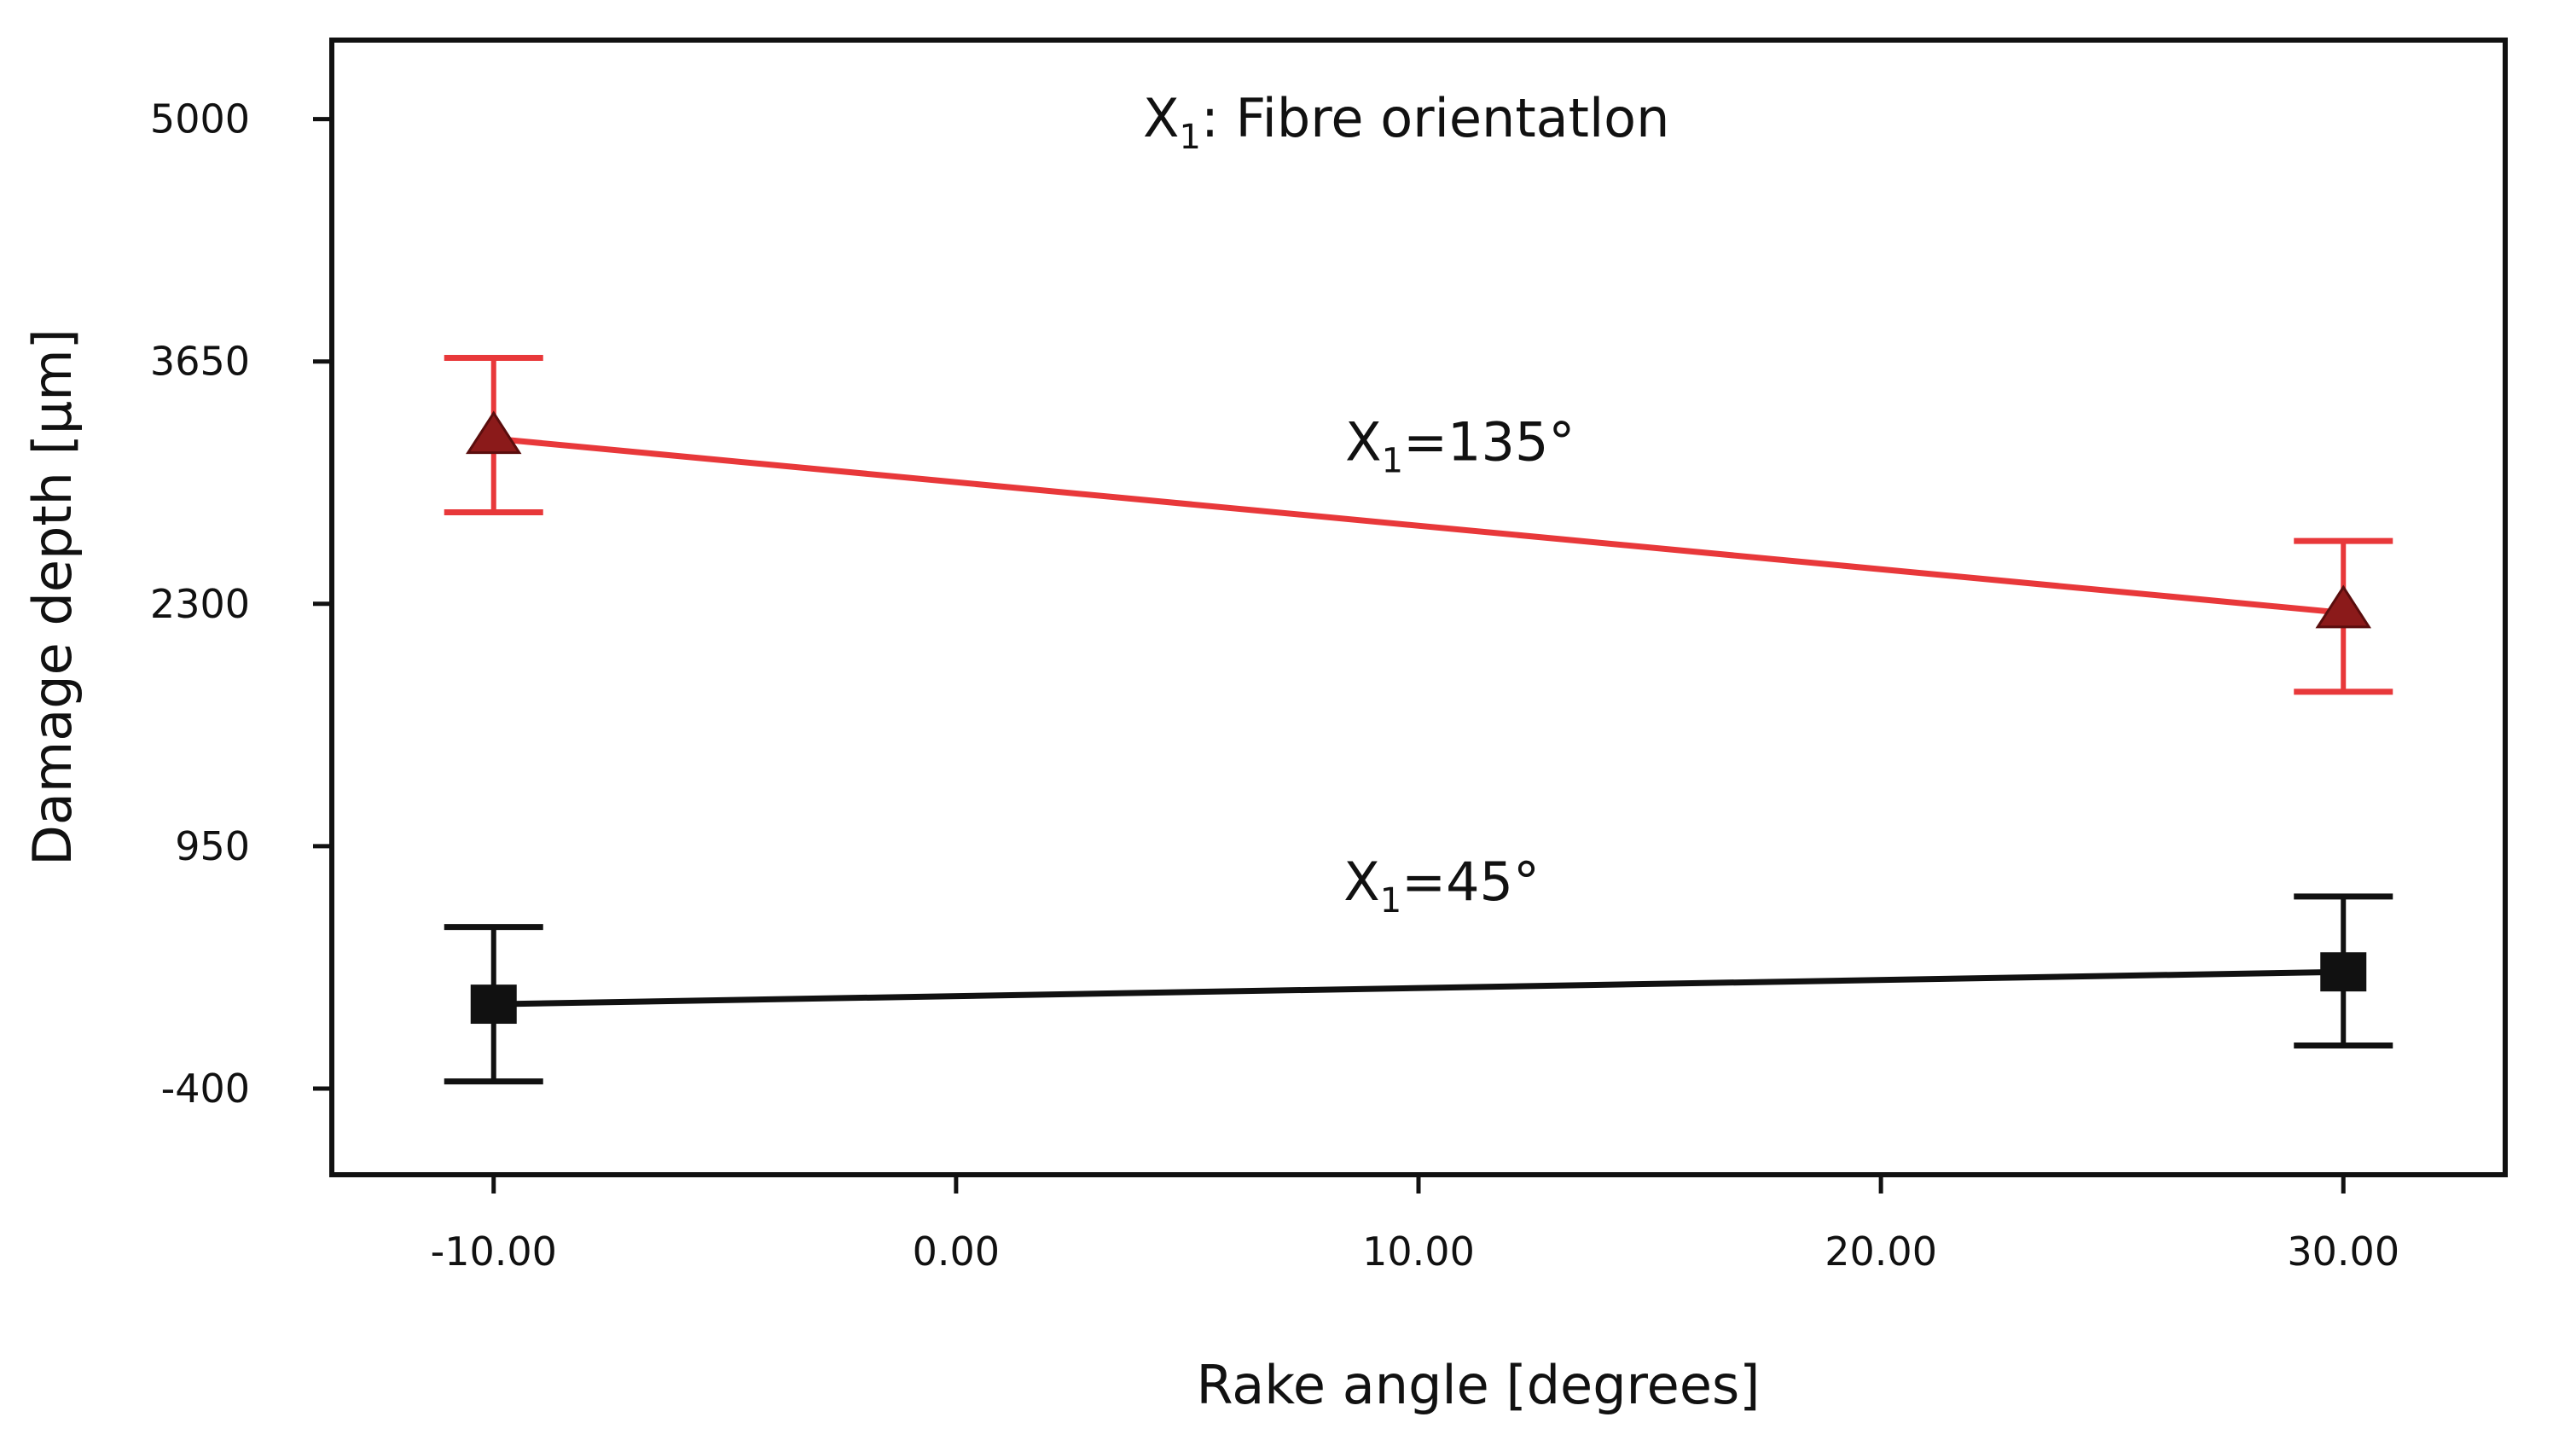  I want to click on x-tick-label: -10.00, so click(494, 1251).